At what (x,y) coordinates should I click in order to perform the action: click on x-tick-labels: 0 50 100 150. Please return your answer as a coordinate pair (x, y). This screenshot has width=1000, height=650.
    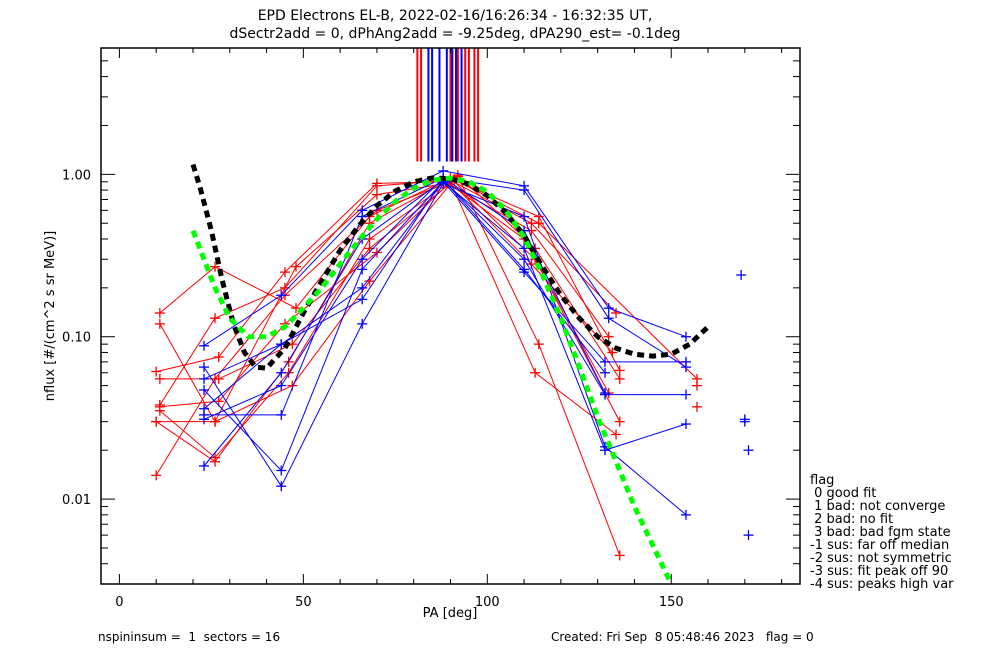
    Looking at the image, I should click on (399, 602).